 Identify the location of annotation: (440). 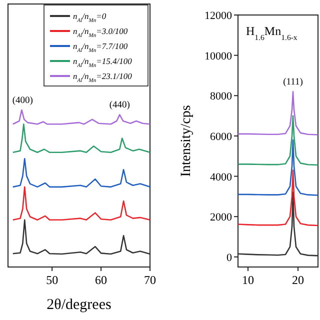
(119, 105).